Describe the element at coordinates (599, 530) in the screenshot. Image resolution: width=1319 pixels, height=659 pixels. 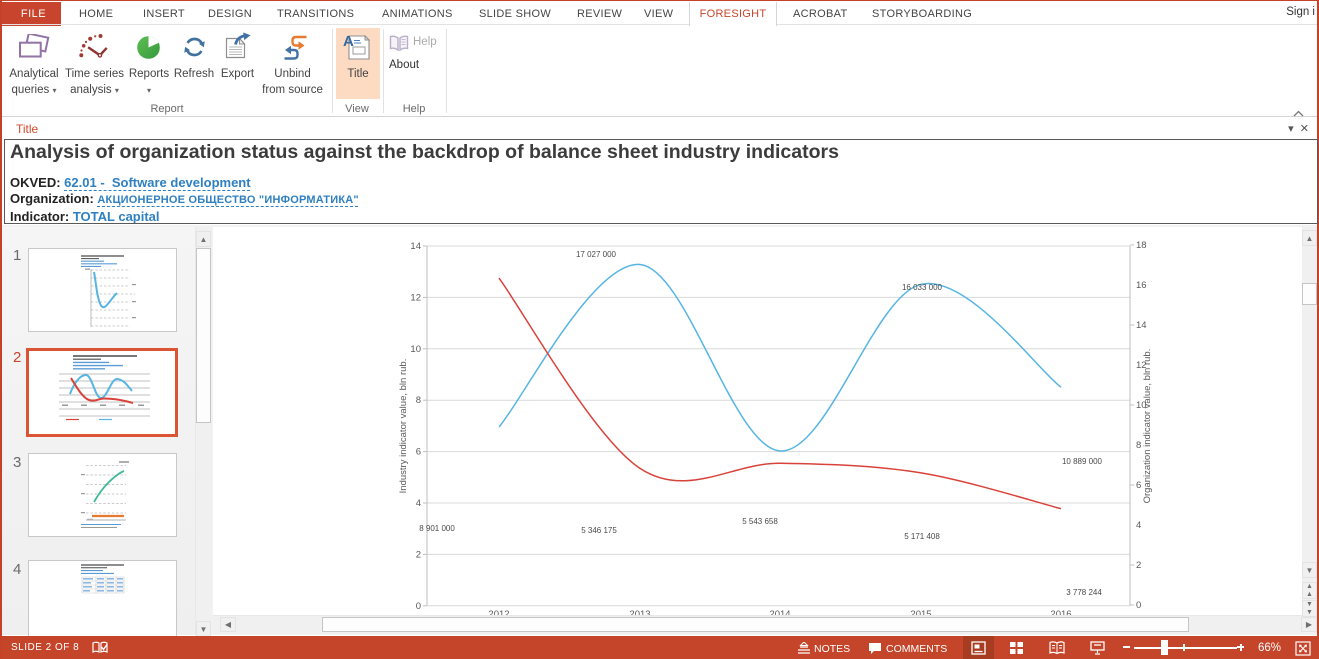
I see `svg-text: 5 346 175` at that location.